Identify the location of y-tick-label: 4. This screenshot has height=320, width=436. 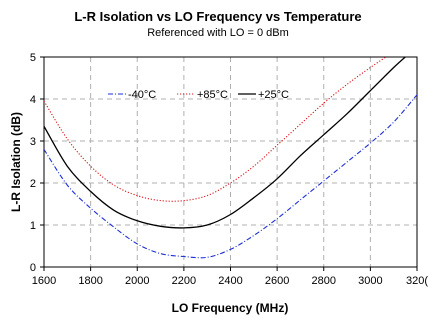
(33, 100).